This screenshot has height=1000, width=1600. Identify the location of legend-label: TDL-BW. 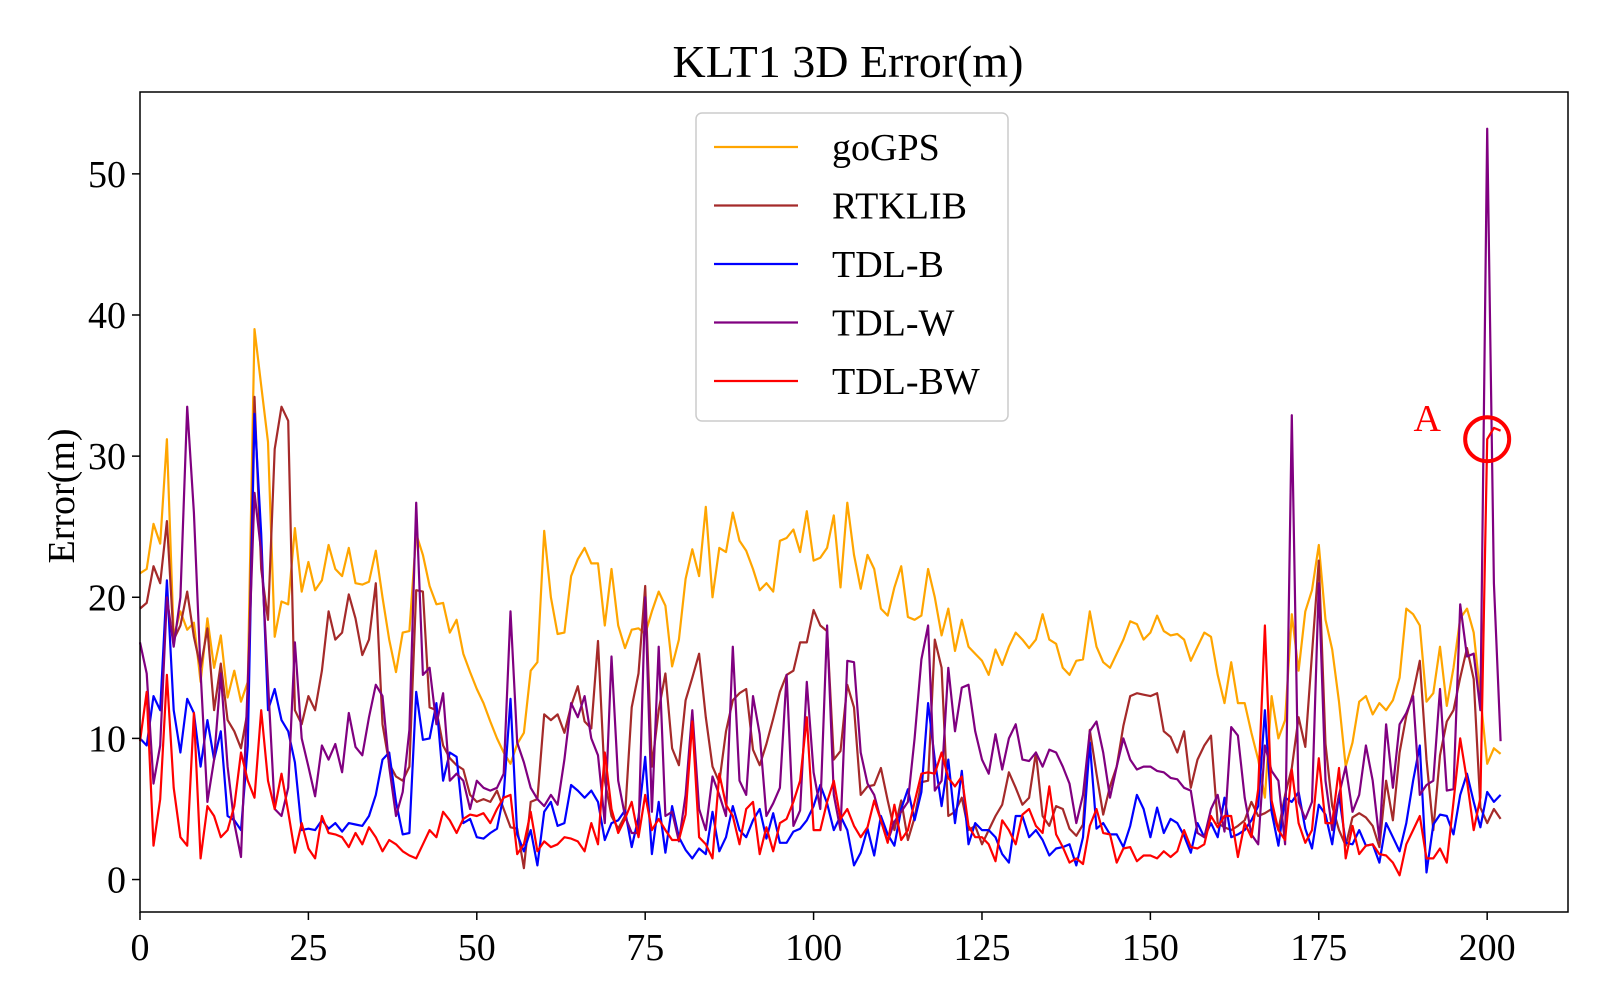
(906, 382).